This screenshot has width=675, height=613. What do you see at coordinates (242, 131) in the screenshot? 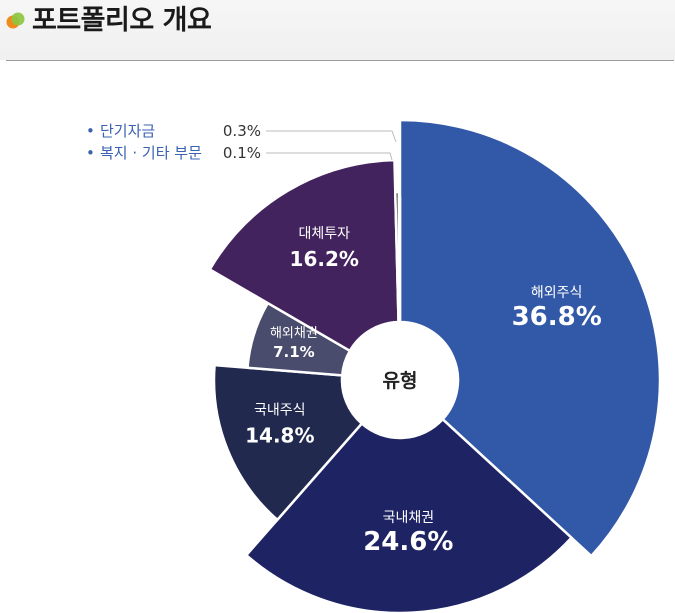
I see `callout-value-단기자금: 0.3%` at bounding box center [242, 131].